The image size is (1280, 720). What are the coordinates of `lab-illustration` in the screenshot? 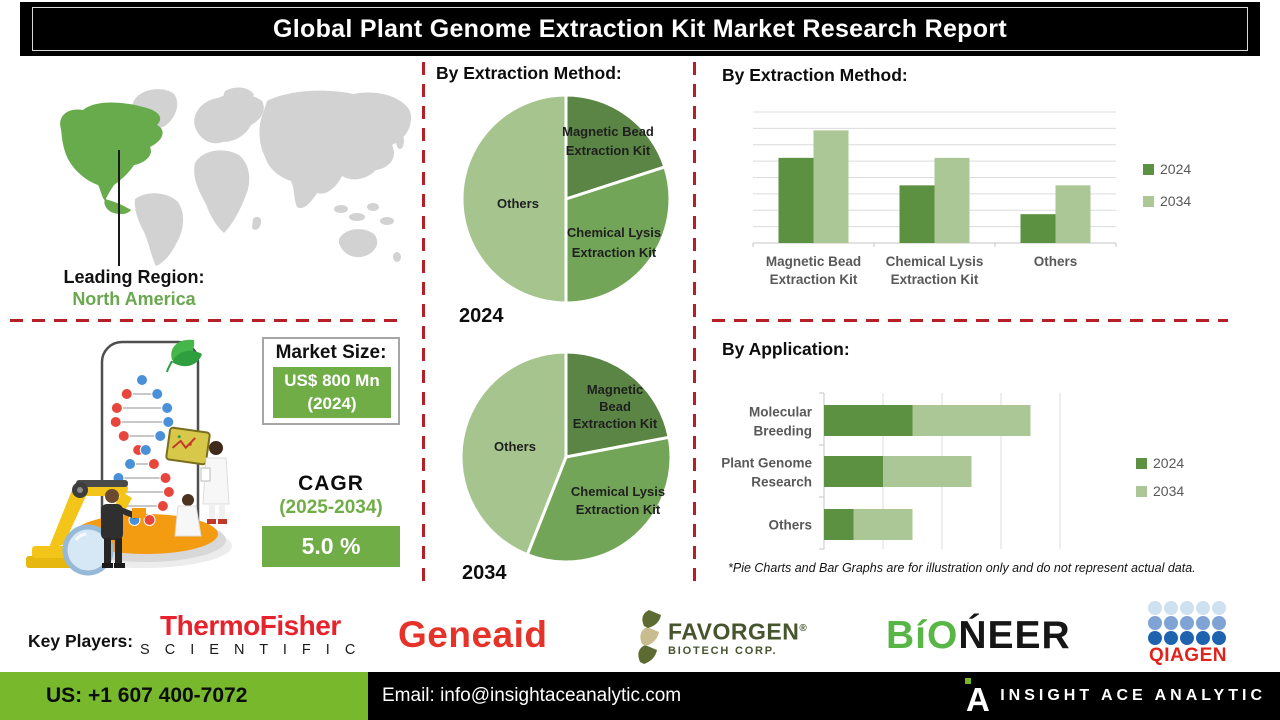 It's located at (129, 457).